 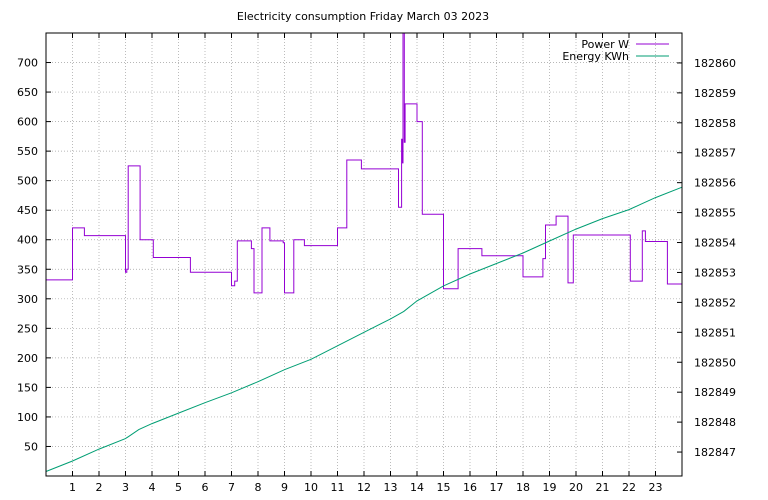 I want to click on y-tick-label: 450, so click(x=27, y=210).